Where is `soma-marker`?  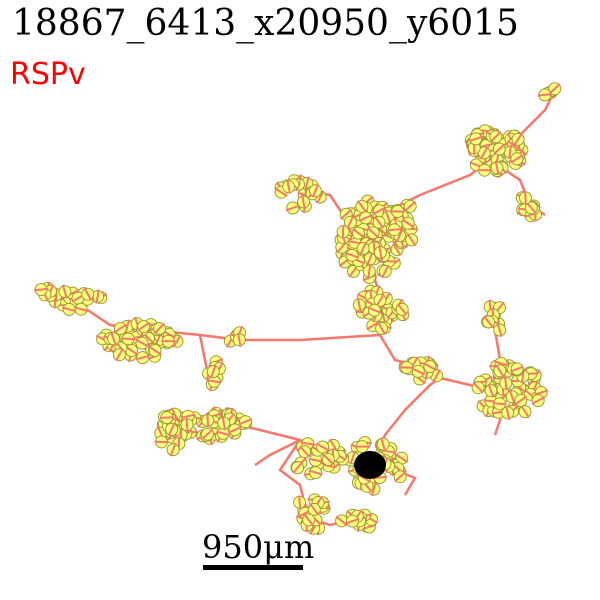 soma-marker is located at coordinates (370, 465).